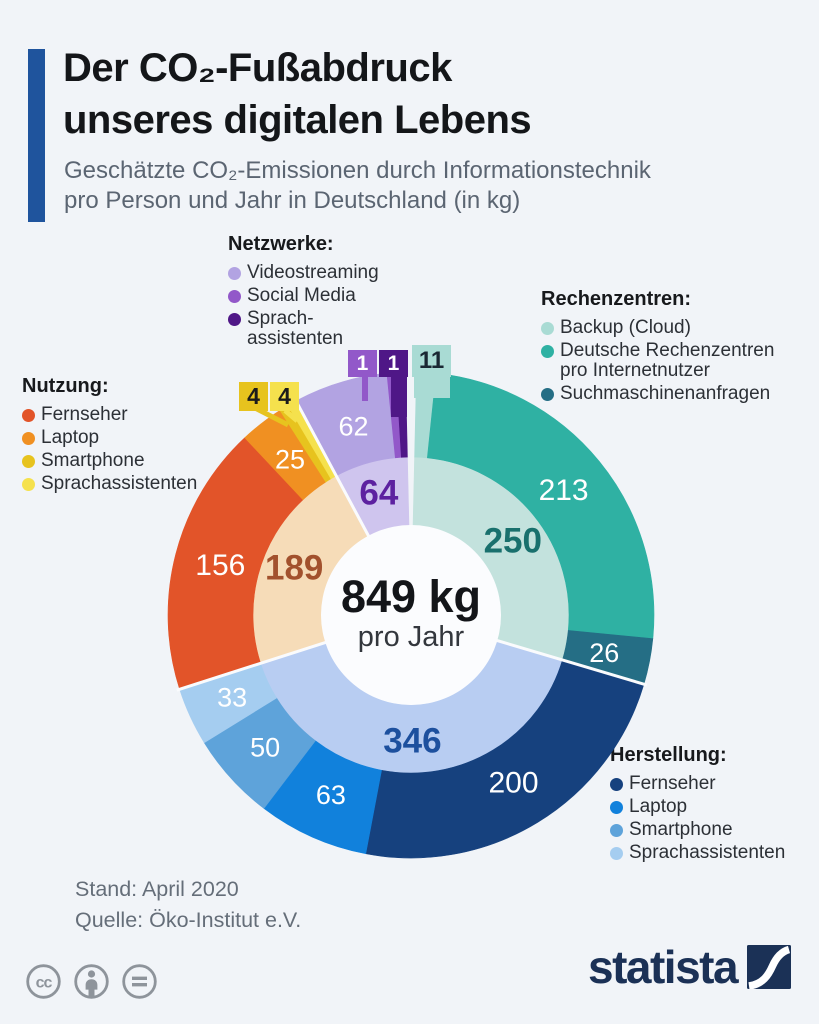  What do you see at coordinates (257, 68) in the screenshot?
I see `title-line-1: Der CO₂-Fußabdruck` at bounding box center [257, 68].